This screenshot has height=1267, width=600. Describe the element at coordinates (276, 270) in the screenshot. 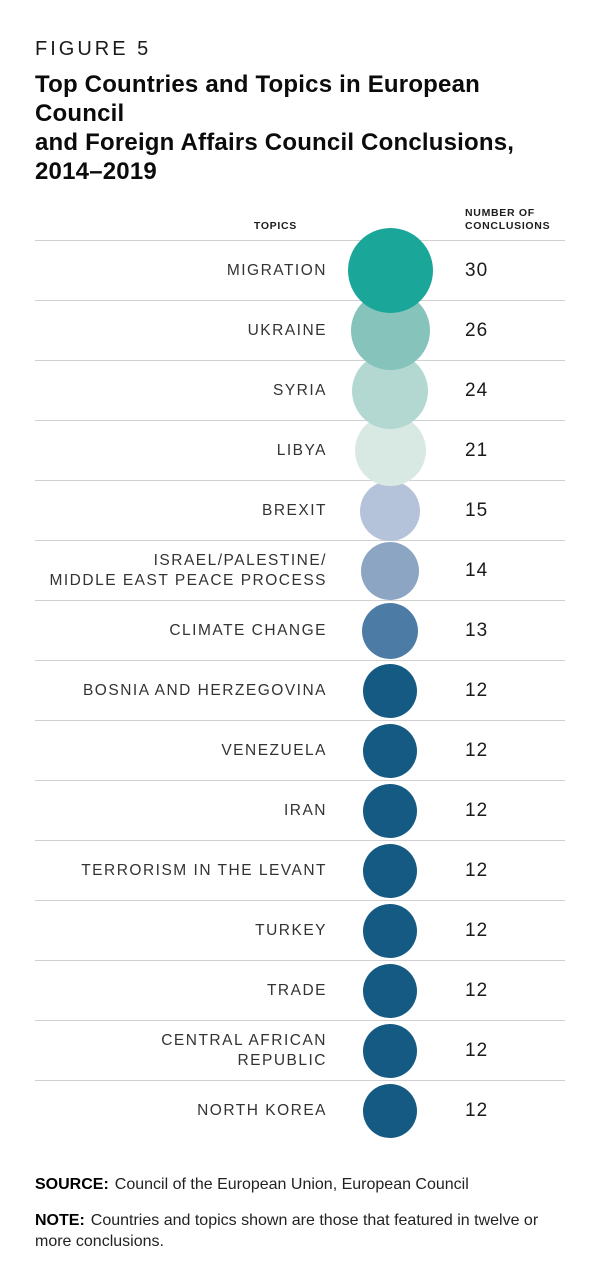

I see `topic-label: MIGRATION` at that location.